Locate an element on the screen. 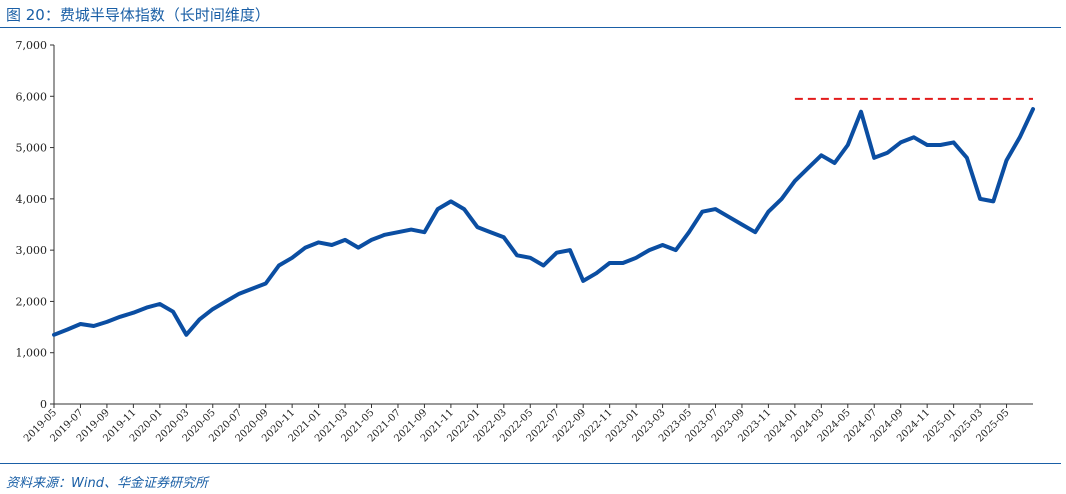  source-note: 资料来源：Wind、华金证券研究所 is located at coordinates (107, 483).